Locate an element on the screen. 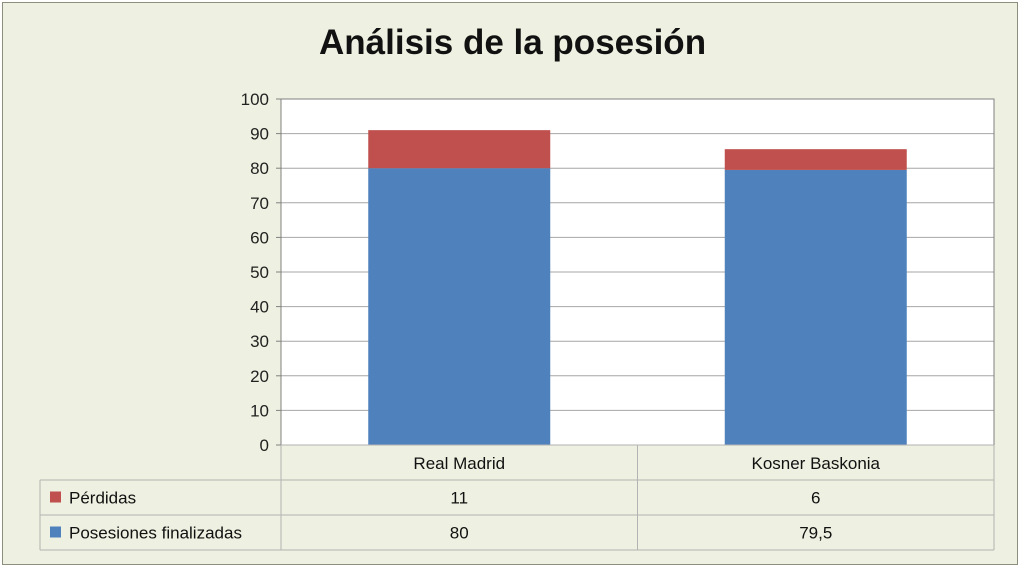 The image size is (1024, 571). y-tick-label: 50 is located at coordinates (259, 272).